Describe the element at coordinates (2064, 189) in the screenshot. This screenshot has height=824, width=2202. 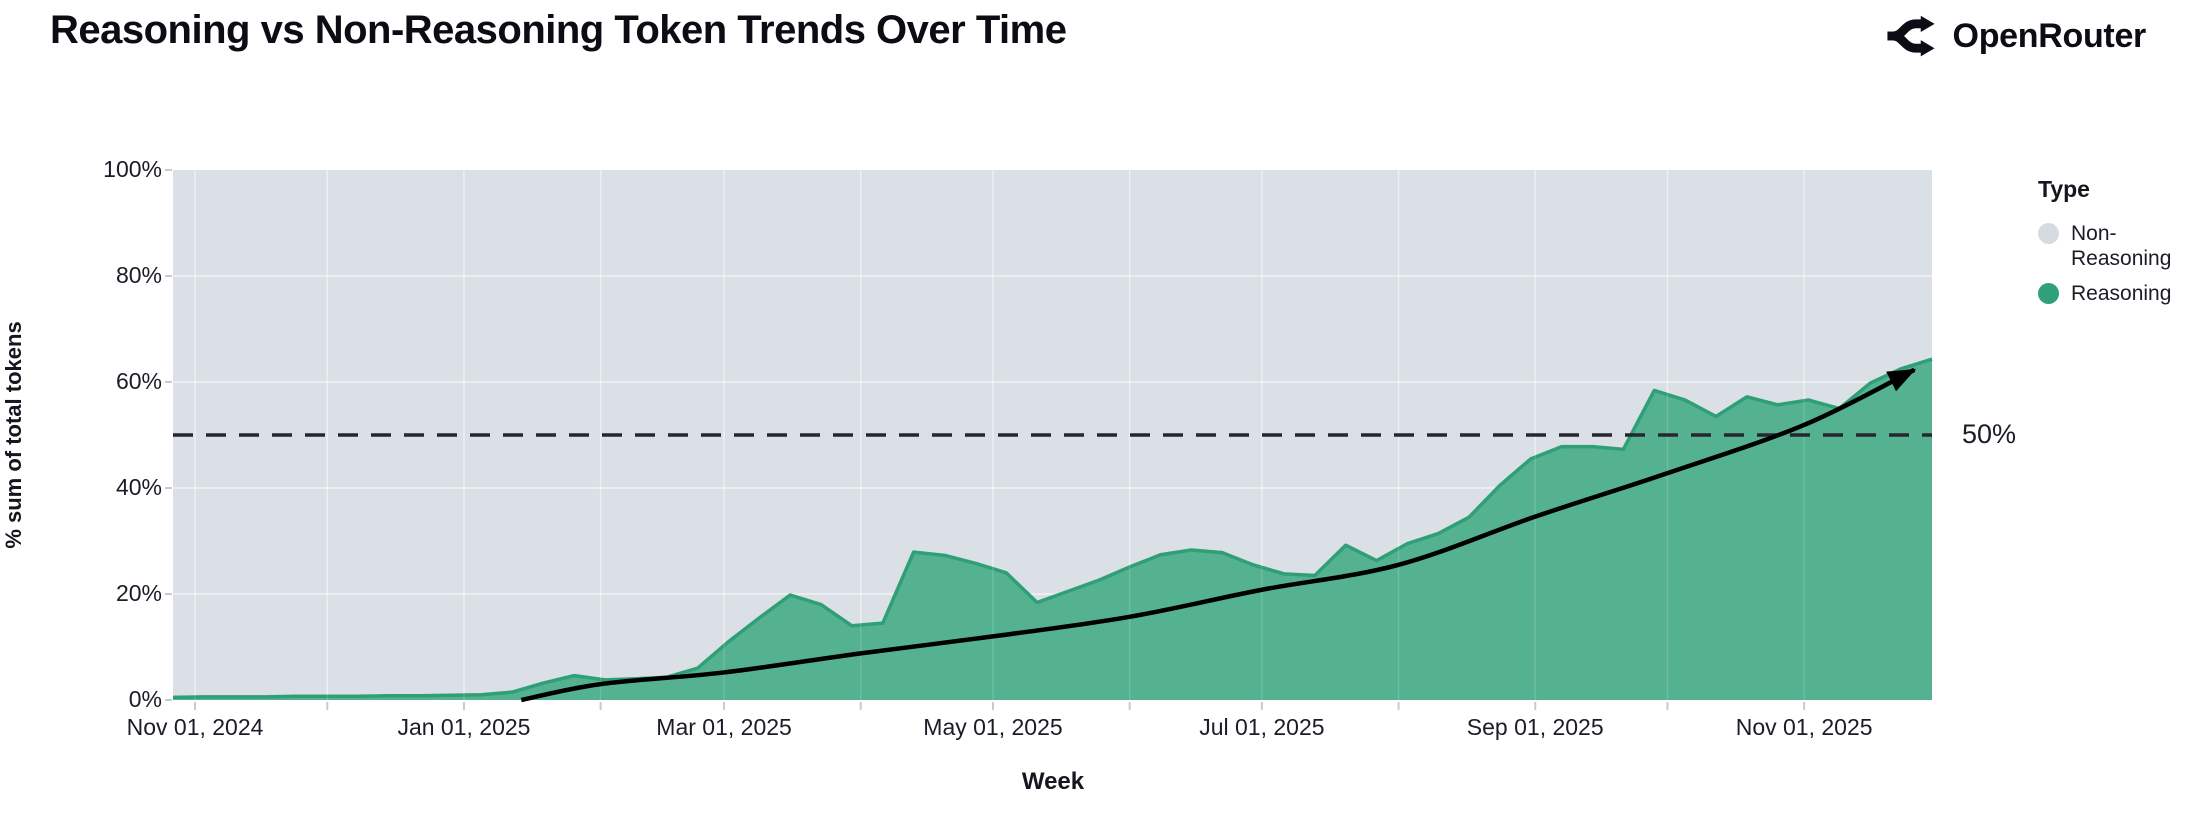
I see `legend-title: Type` at that location.